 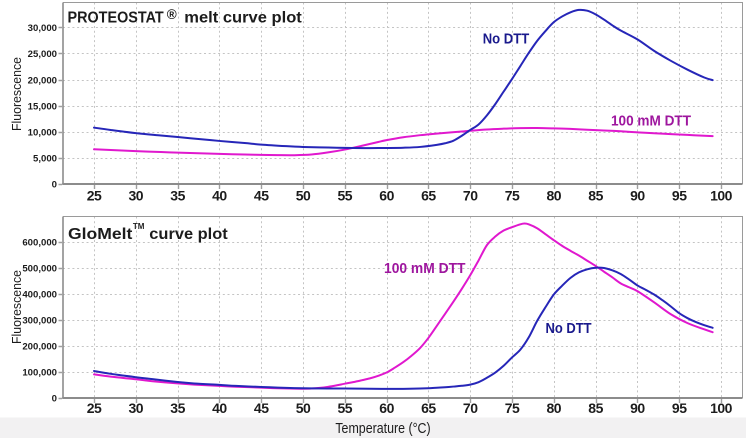 I want to click on svg-text: 25,000, so click(x=42, y=54).